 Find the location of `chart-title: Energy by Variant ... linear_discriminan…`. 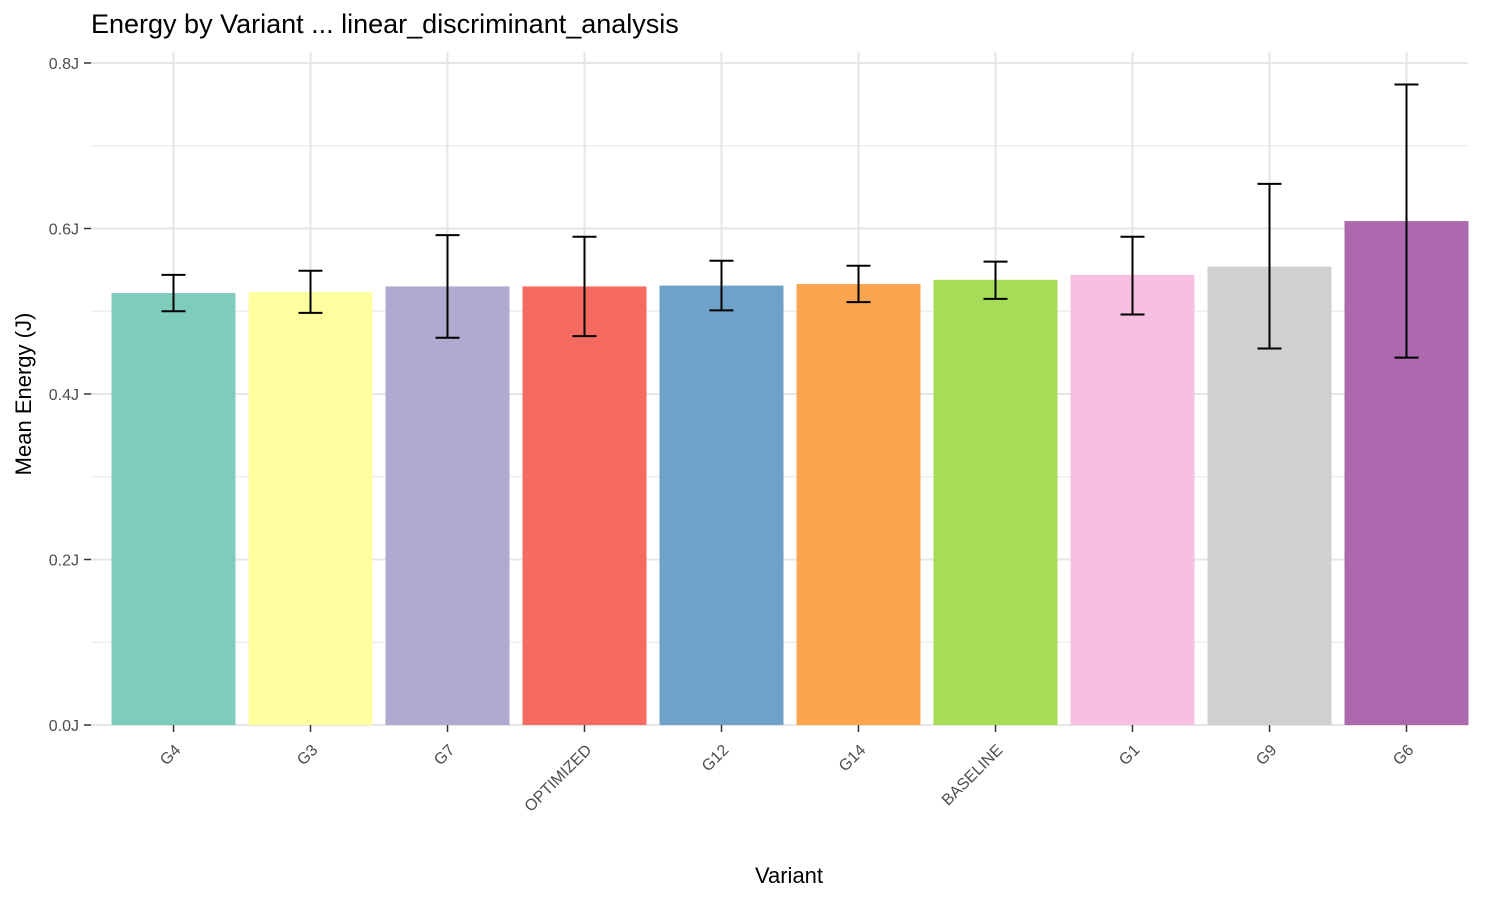

chart-title: Energy by Variant ... linear_discriminan… is located at coordinates (385, 24).